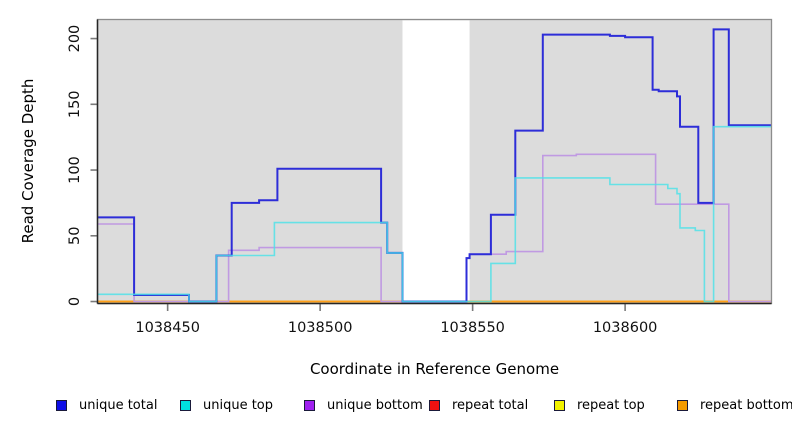  Describe the element at coordinates (320, 328) in the screenshot. I see `x-tick-label: 1038500` at that location.